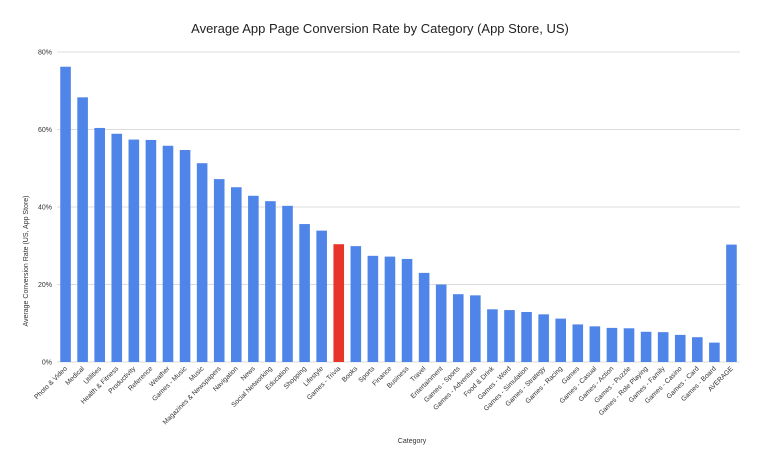  I want to click on x-tick-label: Photo & Video, so click(51, 383).